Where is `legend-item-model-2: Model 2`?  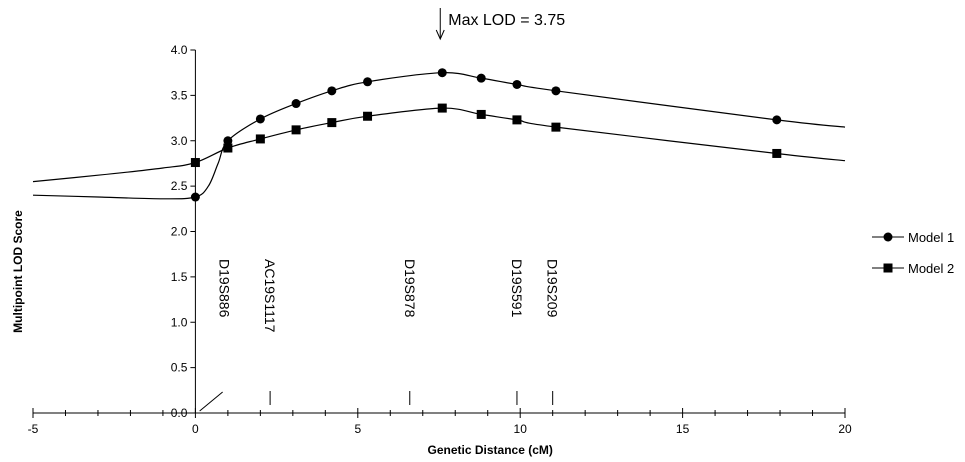
legend-item-model-2: Model 2 is located at coordinates (913, 268).